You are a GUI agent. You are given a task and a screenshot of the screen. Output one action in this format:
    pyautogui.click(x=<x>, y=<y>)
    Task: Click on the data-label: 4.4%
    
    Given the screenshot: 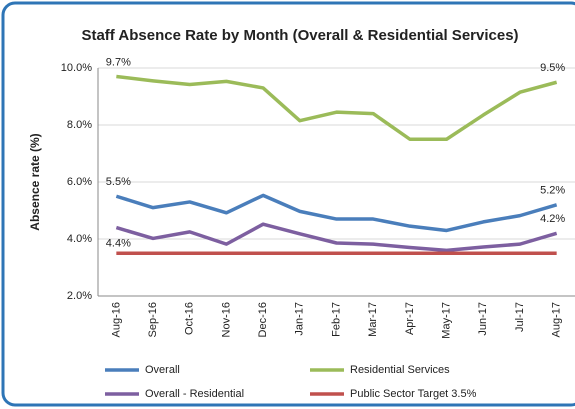 What is the action you would take?
    pyautogui.click(x=118, y=244)
    